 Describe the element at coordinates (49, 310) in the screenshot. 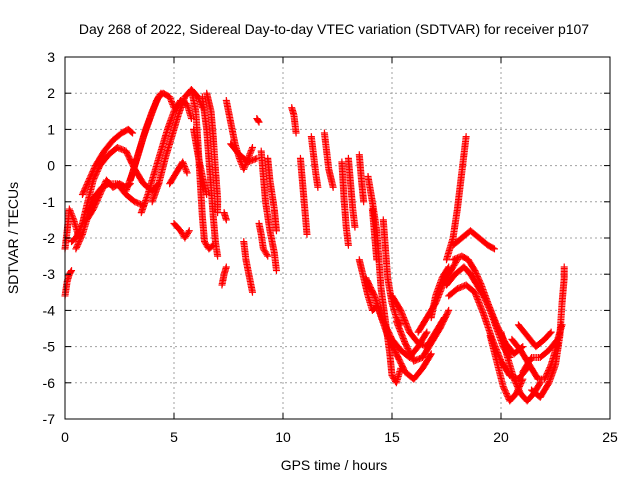

I see `y-tick-label: -4` at that location.